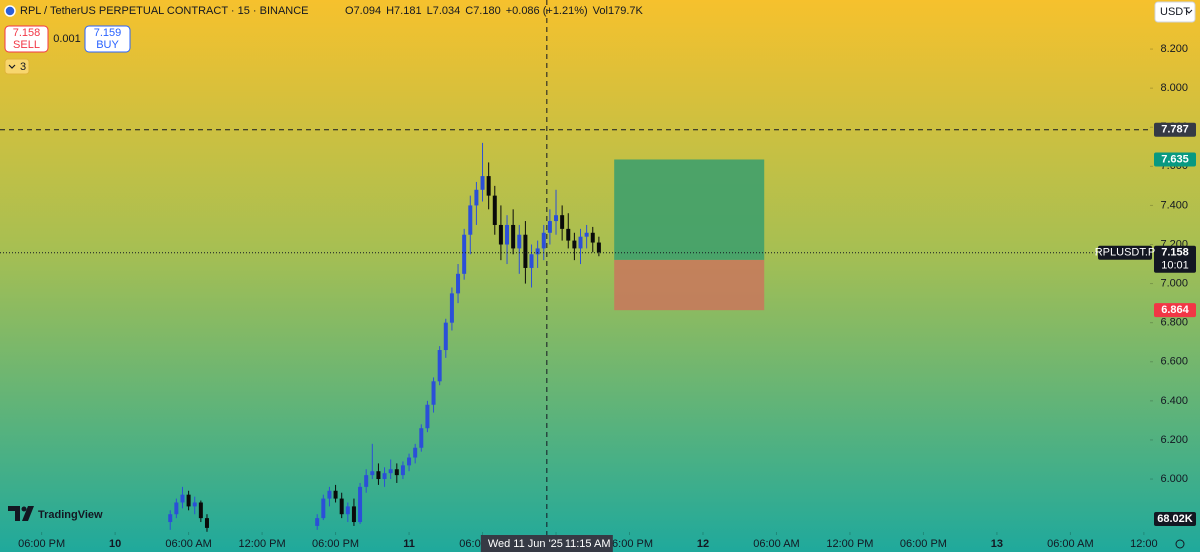 This screenshot has height=552, width=1200. Describe the element at coordinates (1174, 440) in the screenshot. I see `y-tick-label: 6.200` at that location.